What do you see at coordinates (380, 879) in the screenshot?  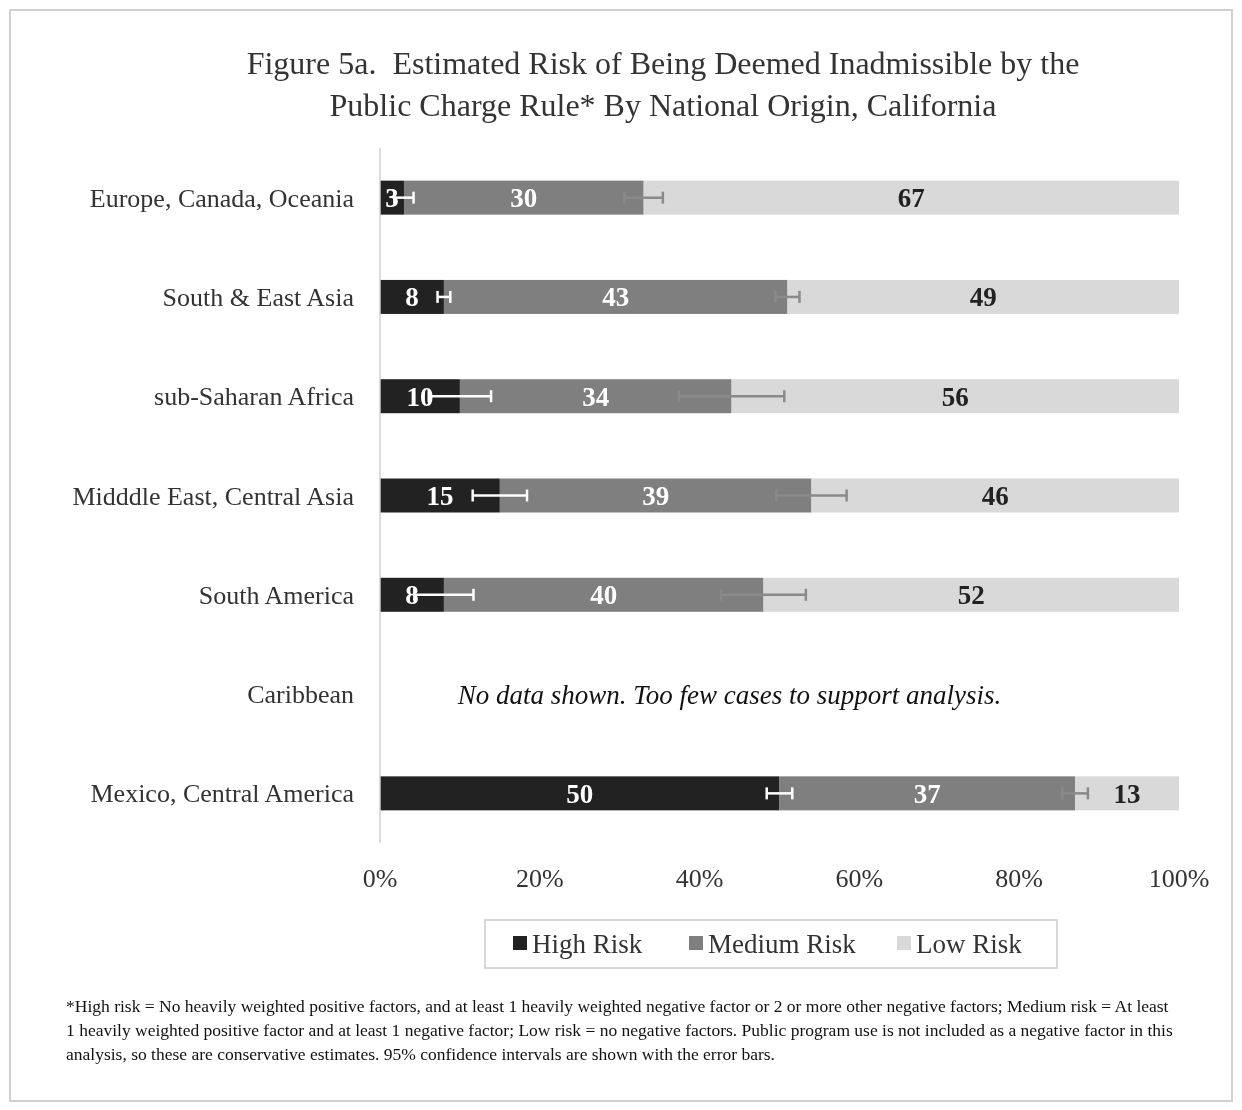 I see `x-tick-label: 0%` at bounding box center [380, 879].